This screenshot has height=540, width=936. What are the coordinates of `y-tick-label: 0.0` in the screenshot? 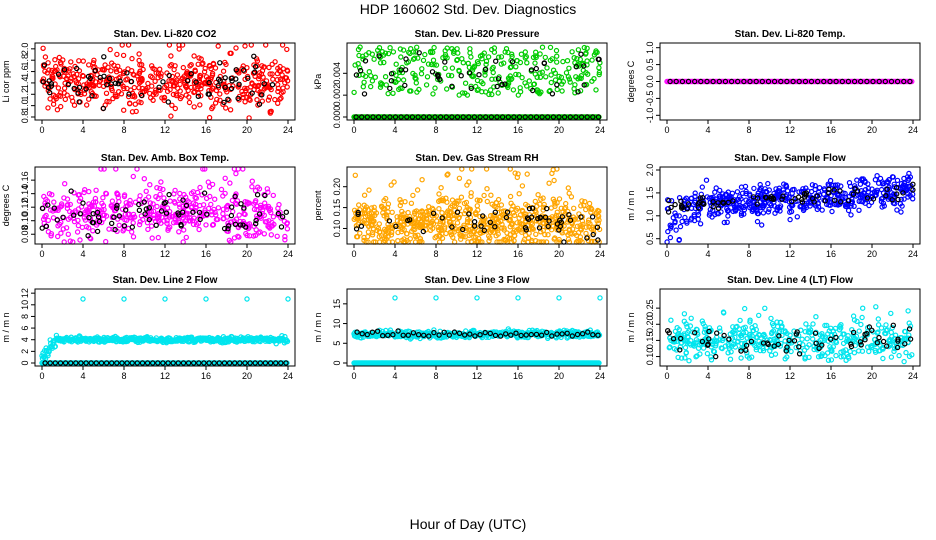 It's located at (650, 81).